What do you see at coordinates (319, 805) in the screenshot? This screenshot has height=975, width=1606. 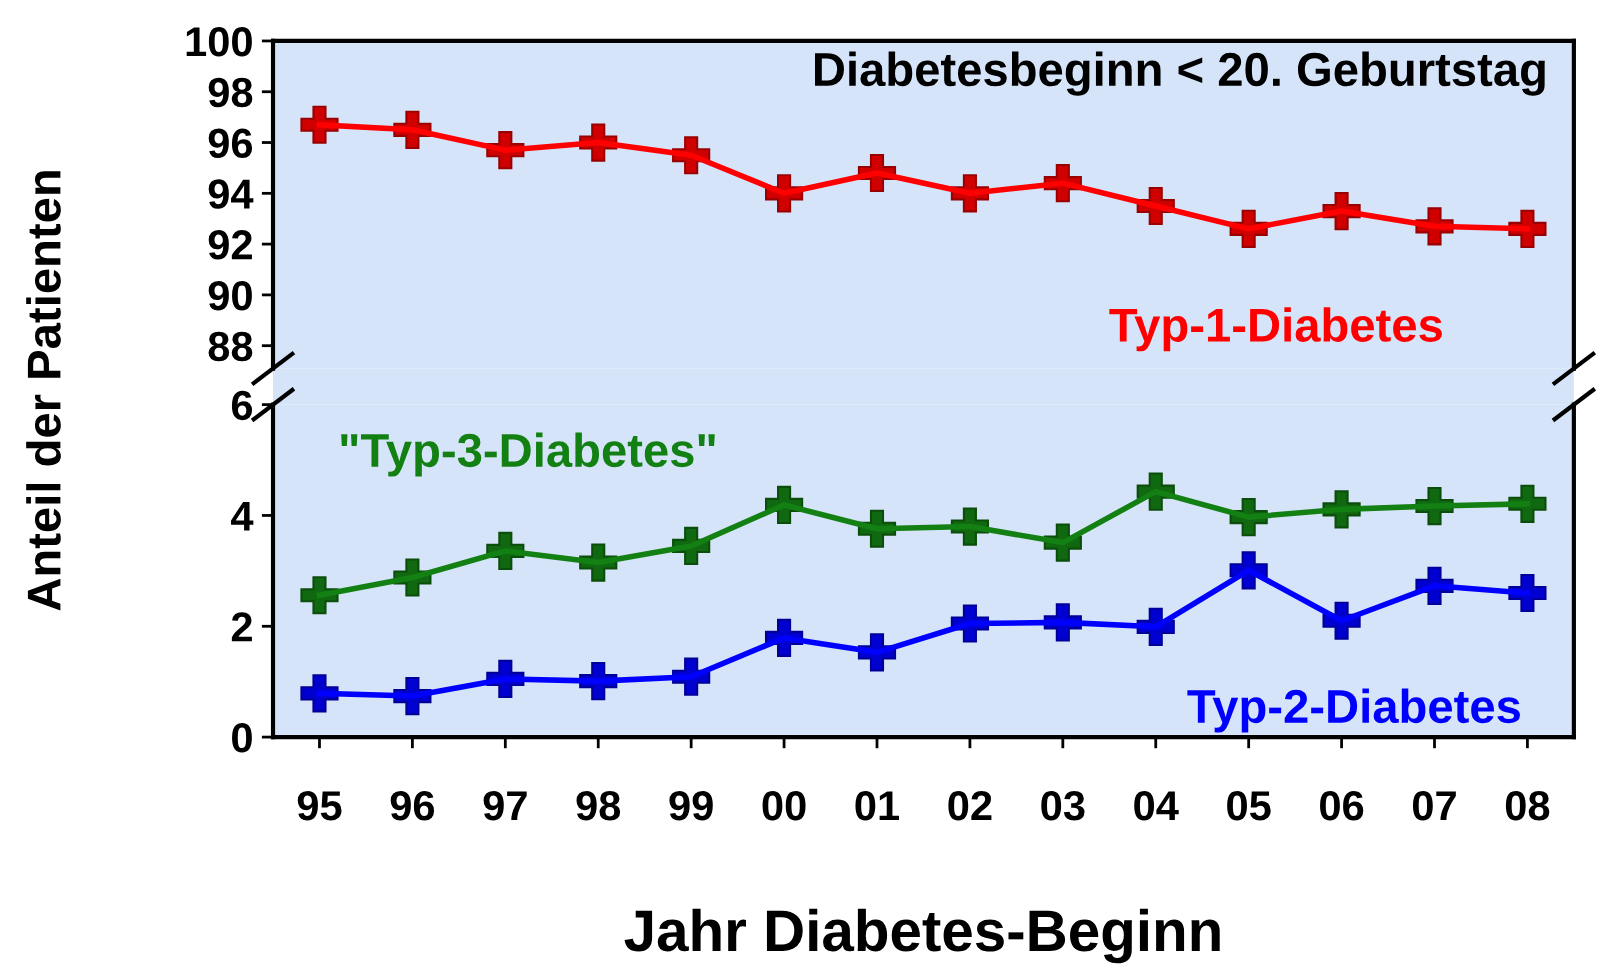 I see `x-tick-label: 95` at bounding box center [319, 805].